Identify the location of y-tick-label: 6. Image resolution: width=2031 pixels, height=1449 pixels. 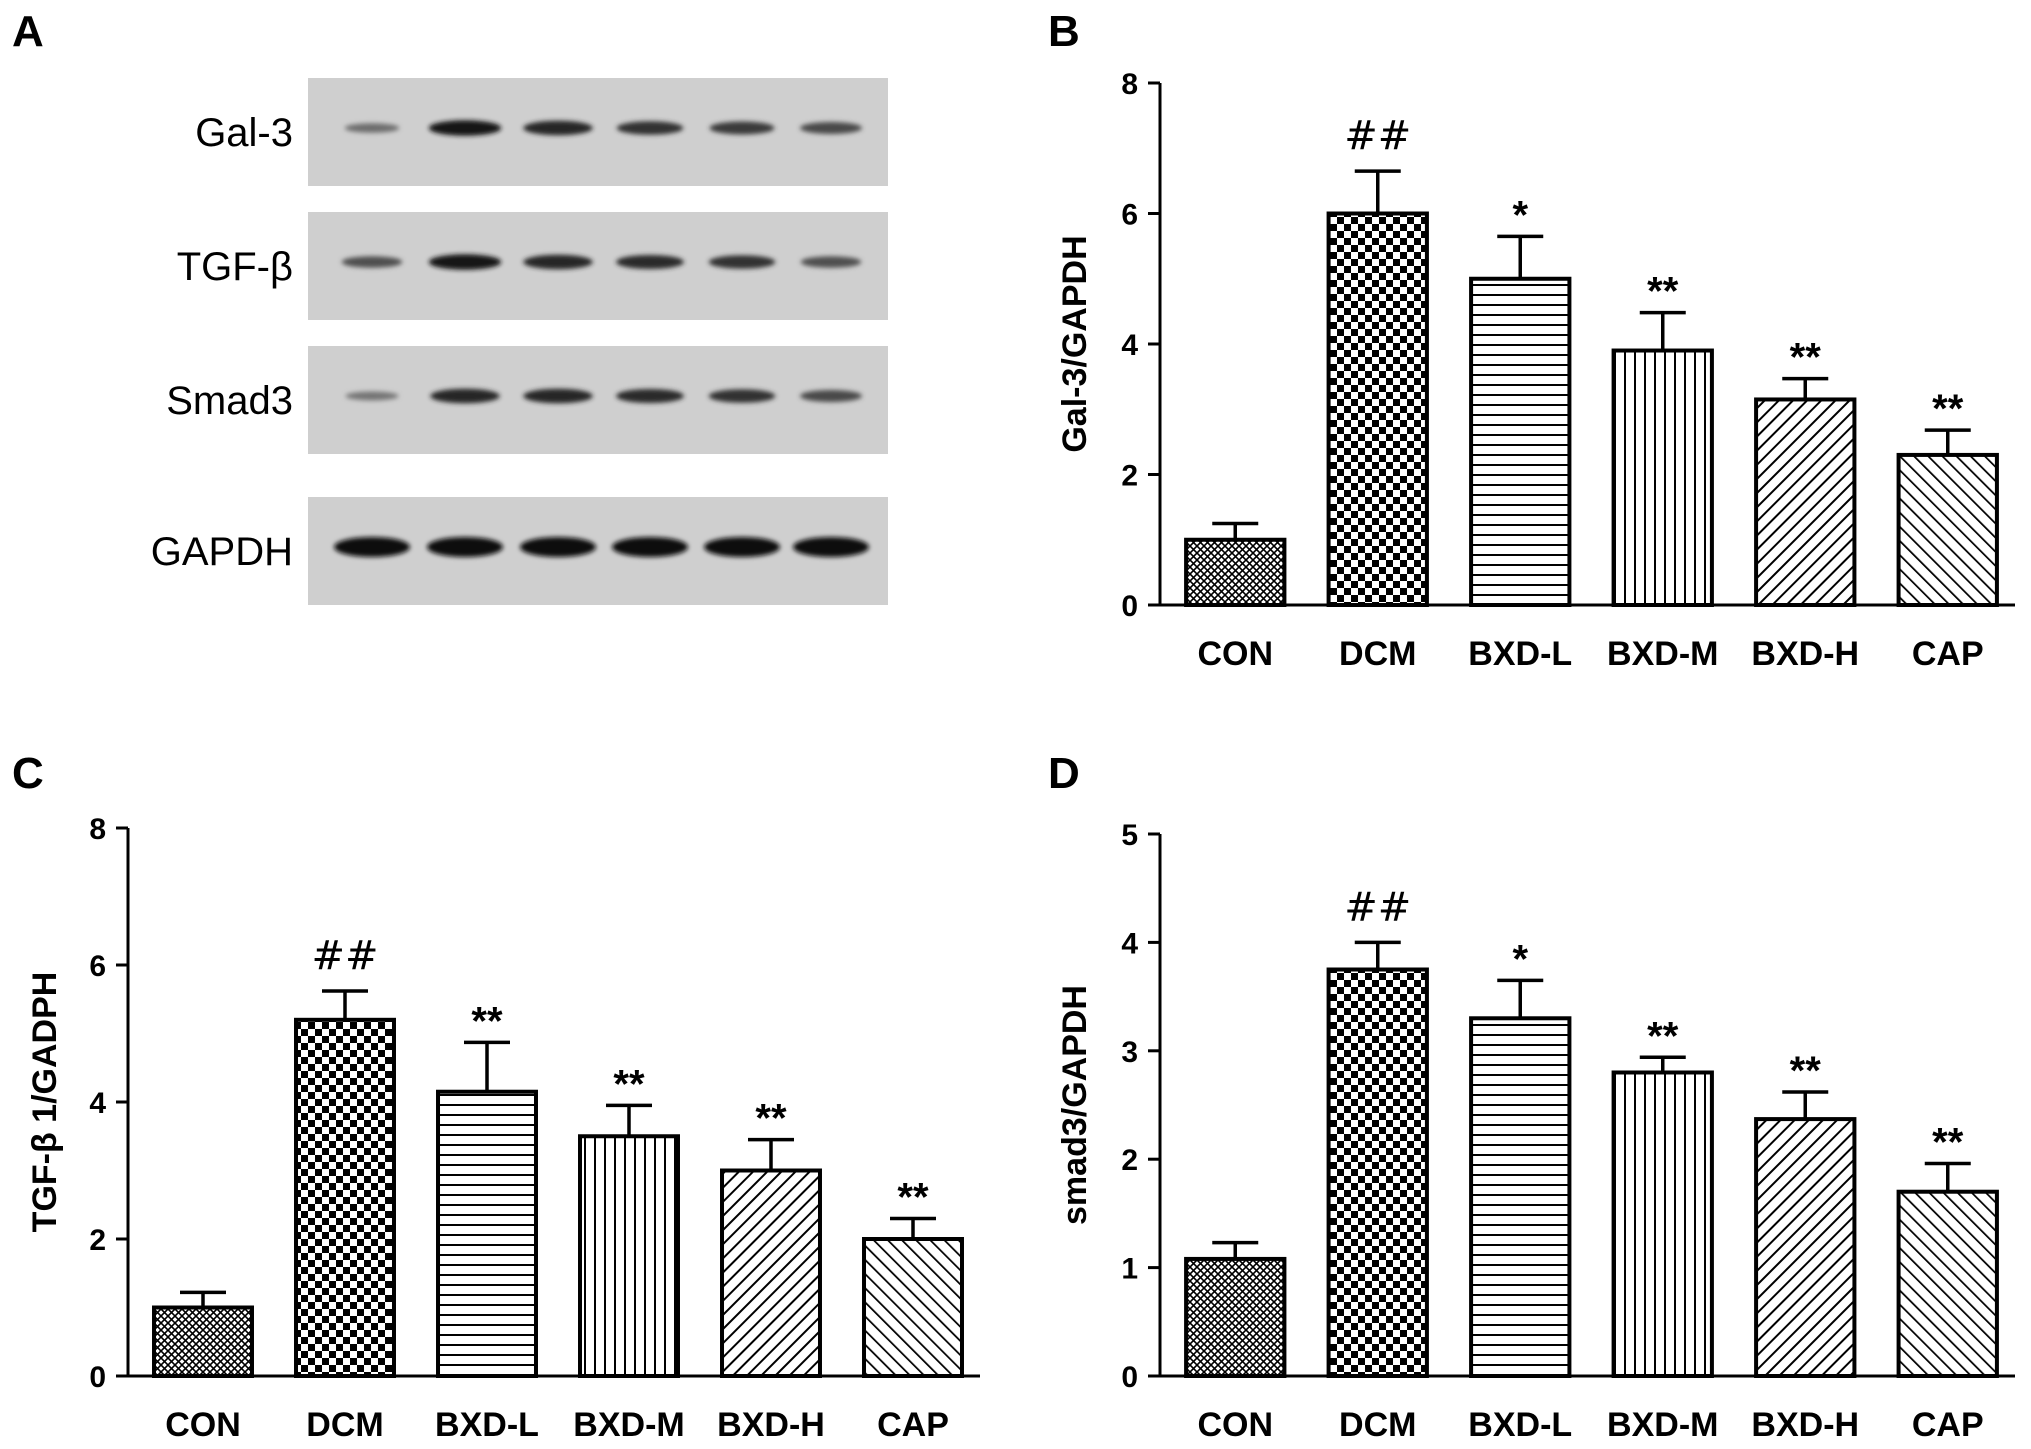
(1129, 215).